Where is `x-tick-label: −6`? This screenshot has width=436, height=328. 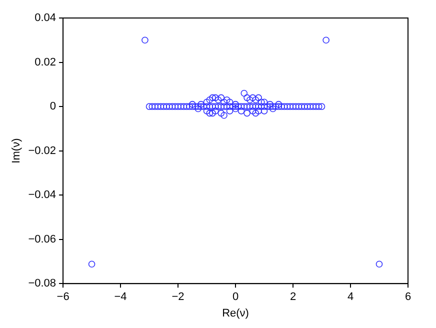 x-tick-label: −6 is located at coordinates (63, 297).